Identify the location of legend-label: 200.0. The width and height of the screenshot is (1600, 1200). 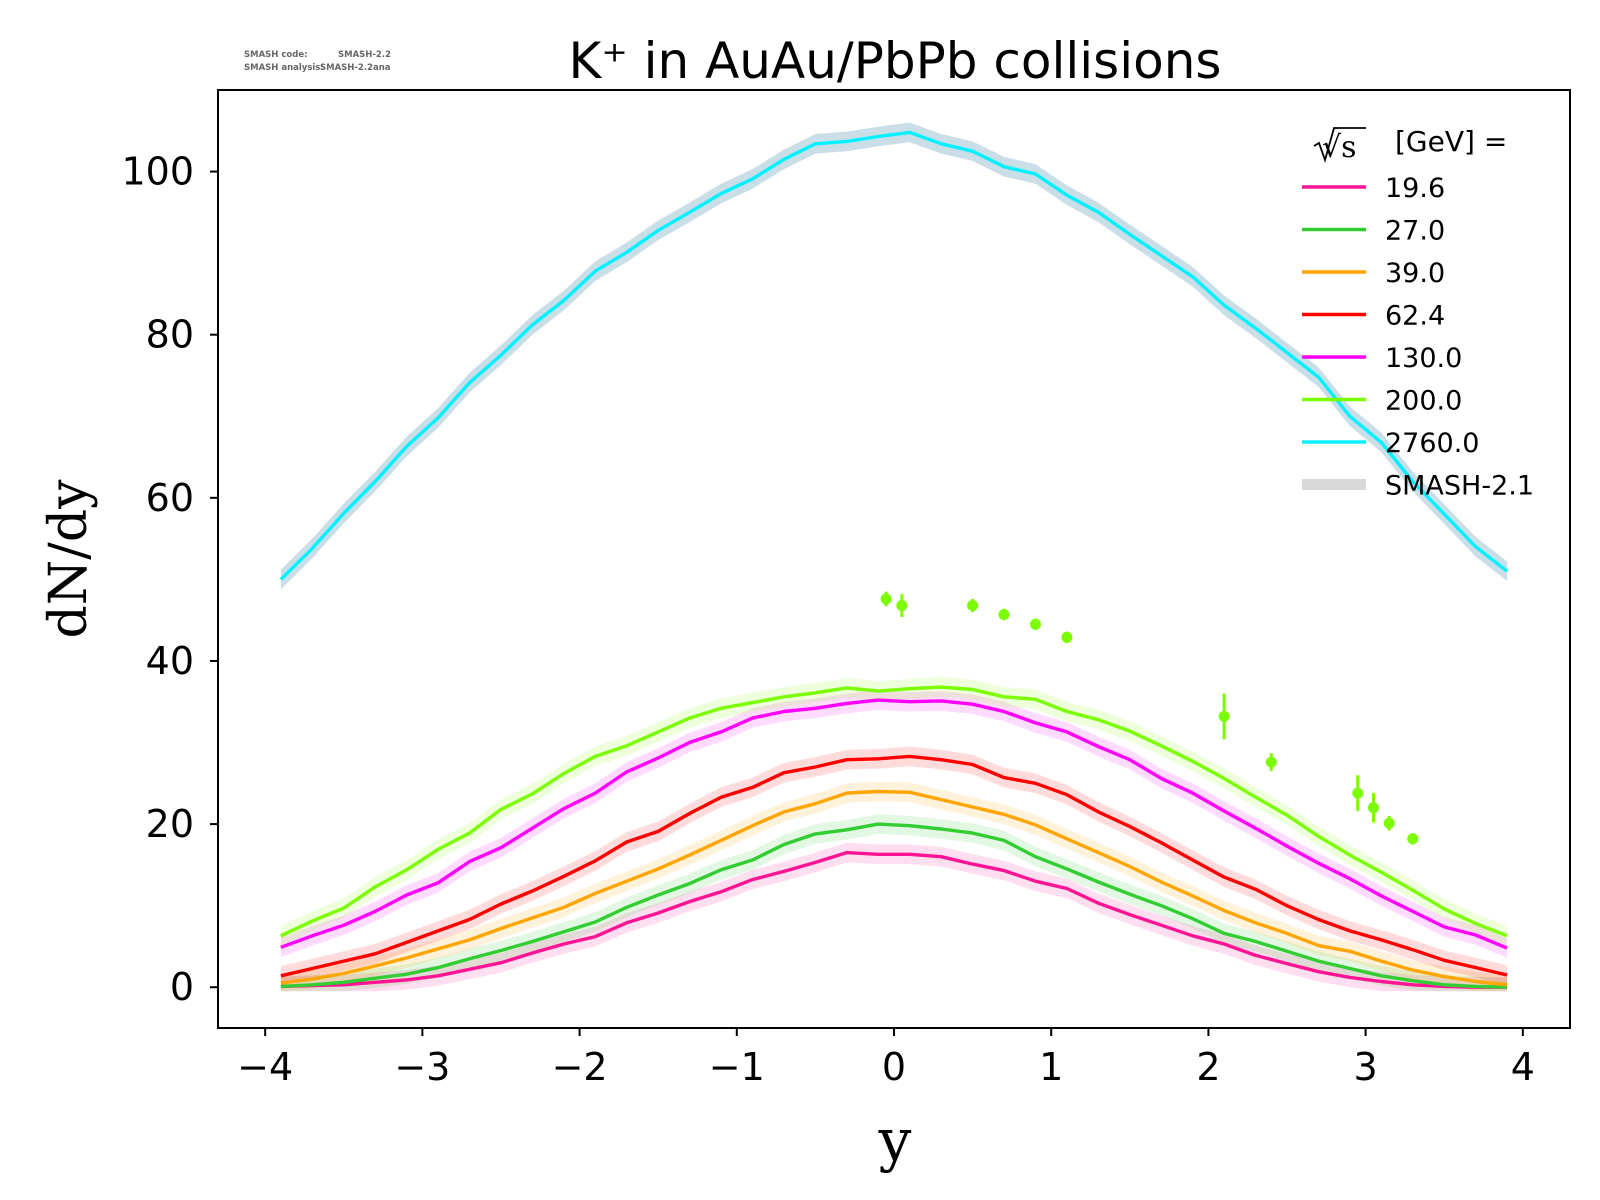
(1423, 401).